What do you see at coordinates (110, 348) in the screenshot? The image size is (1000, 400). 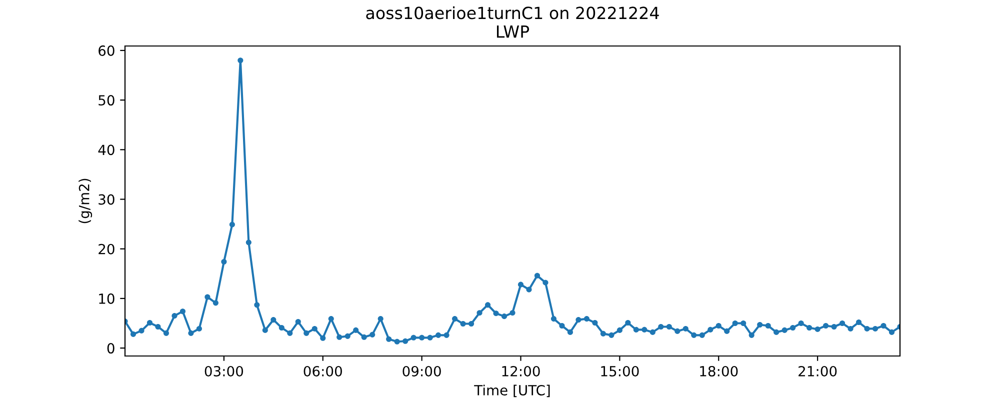 I see `y-tick-label: 0` at bounding box center [110, 348].